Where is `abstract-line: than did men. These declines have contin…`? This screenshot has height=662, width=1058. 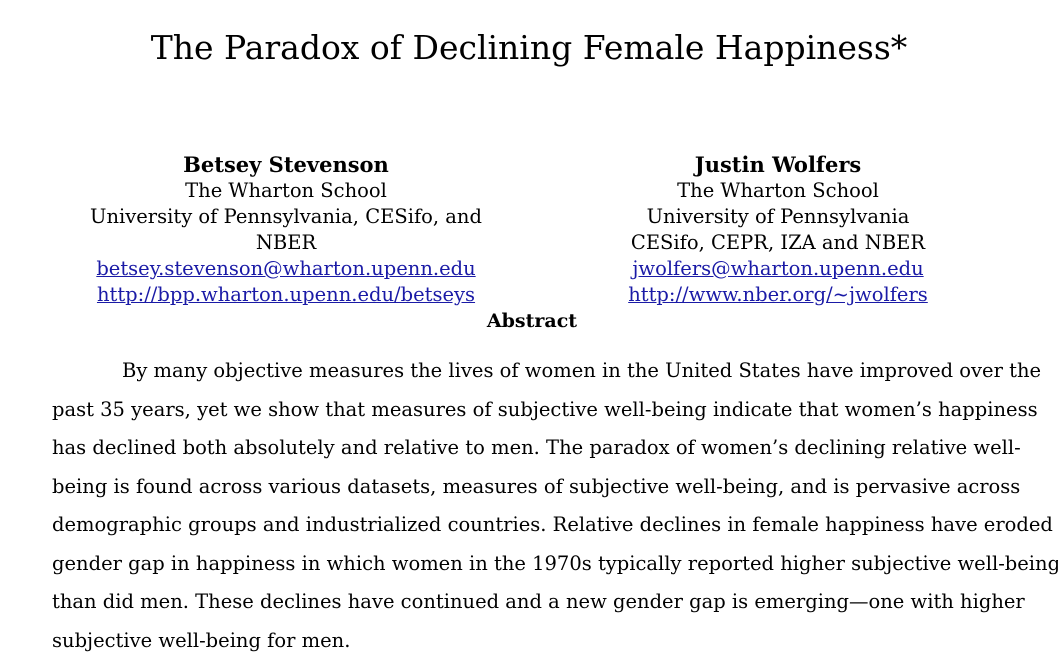 abstract-line: than did men. These declines have contin… is located at coordinates (538, 601).